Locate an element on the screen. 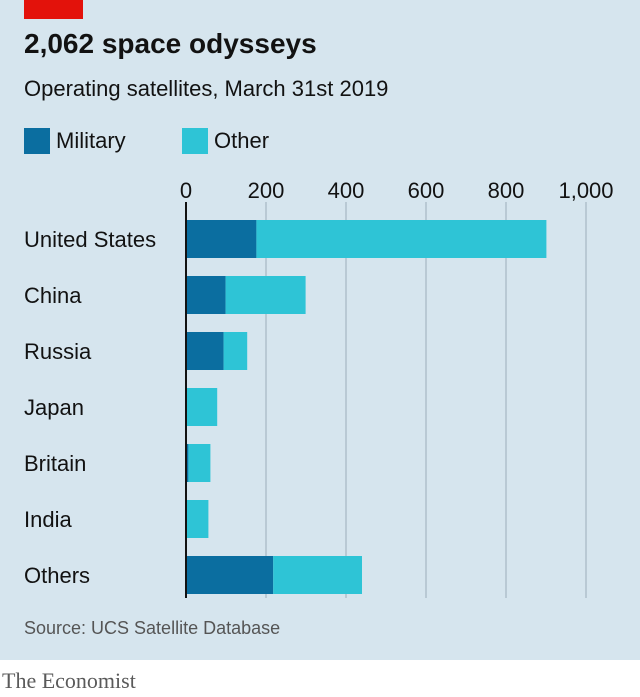  brand-tag is located at coordinates (53, 9).